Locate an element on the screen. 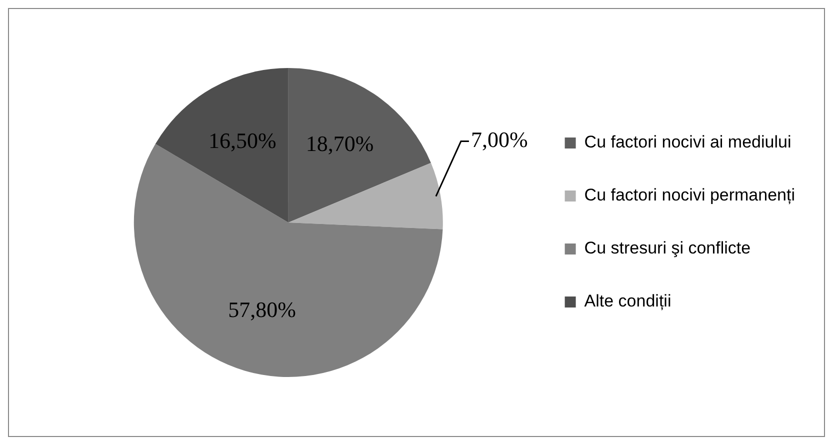  data-label: 18,70% is located at coordinates (340, 143).